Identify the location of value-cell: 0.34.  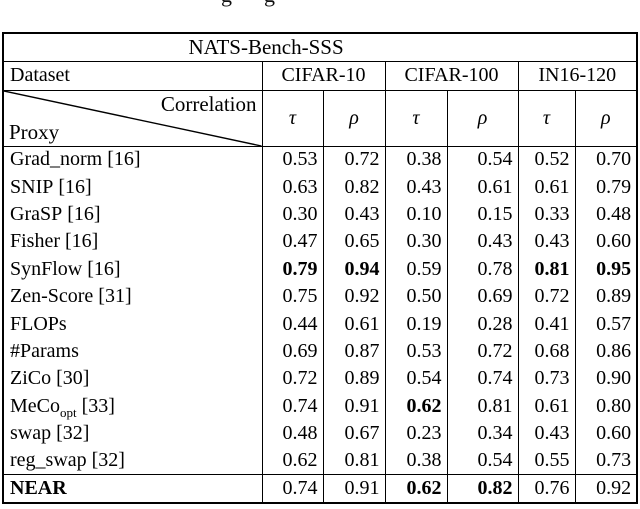
(482, 433).